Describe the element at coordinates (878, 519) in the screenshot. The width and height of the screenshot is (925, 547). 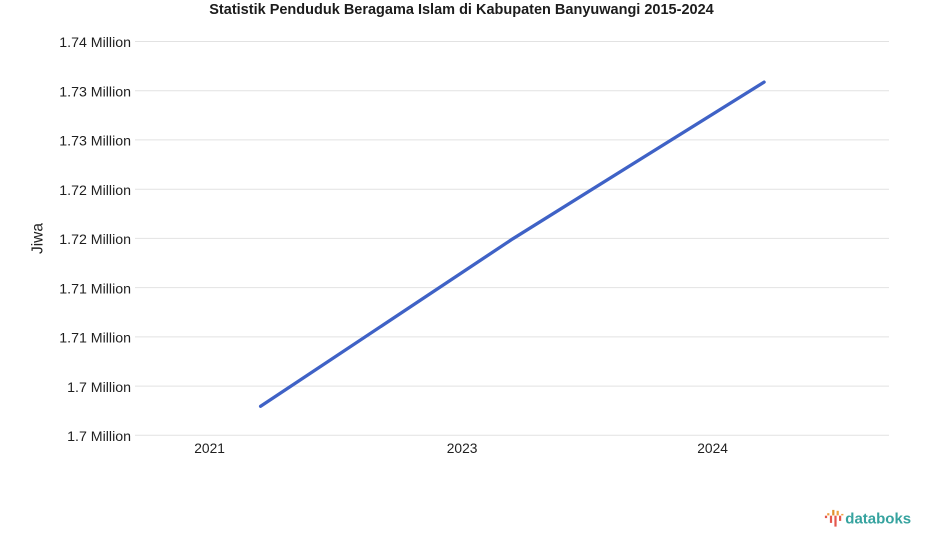
I see `svg-text: databoks` at that location.